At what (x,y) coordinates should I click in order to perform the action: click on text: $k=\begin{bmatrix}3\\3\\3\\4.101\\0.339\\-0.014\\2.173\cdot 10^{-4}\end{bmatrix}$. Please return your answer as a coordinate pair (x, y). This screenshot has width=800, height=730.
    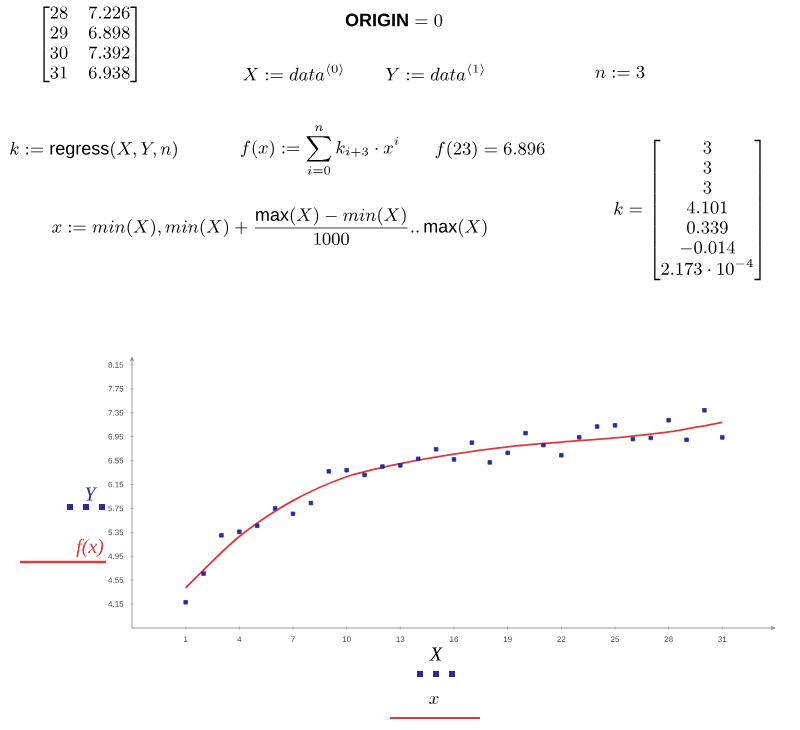
    Looking at the image, I should click on (687, 210).